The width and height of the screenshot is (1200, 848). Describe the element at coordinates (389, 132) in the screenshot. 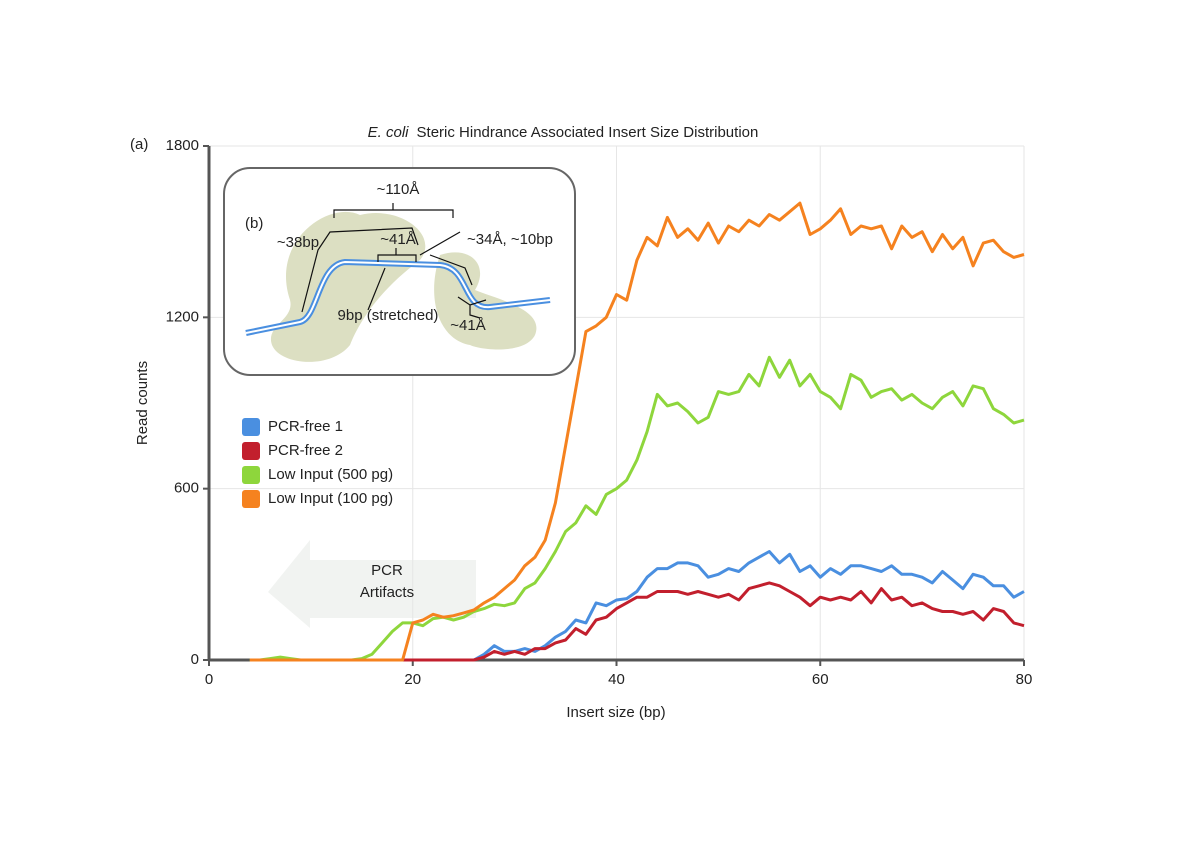

I see `title-species: E. coli` at that location.